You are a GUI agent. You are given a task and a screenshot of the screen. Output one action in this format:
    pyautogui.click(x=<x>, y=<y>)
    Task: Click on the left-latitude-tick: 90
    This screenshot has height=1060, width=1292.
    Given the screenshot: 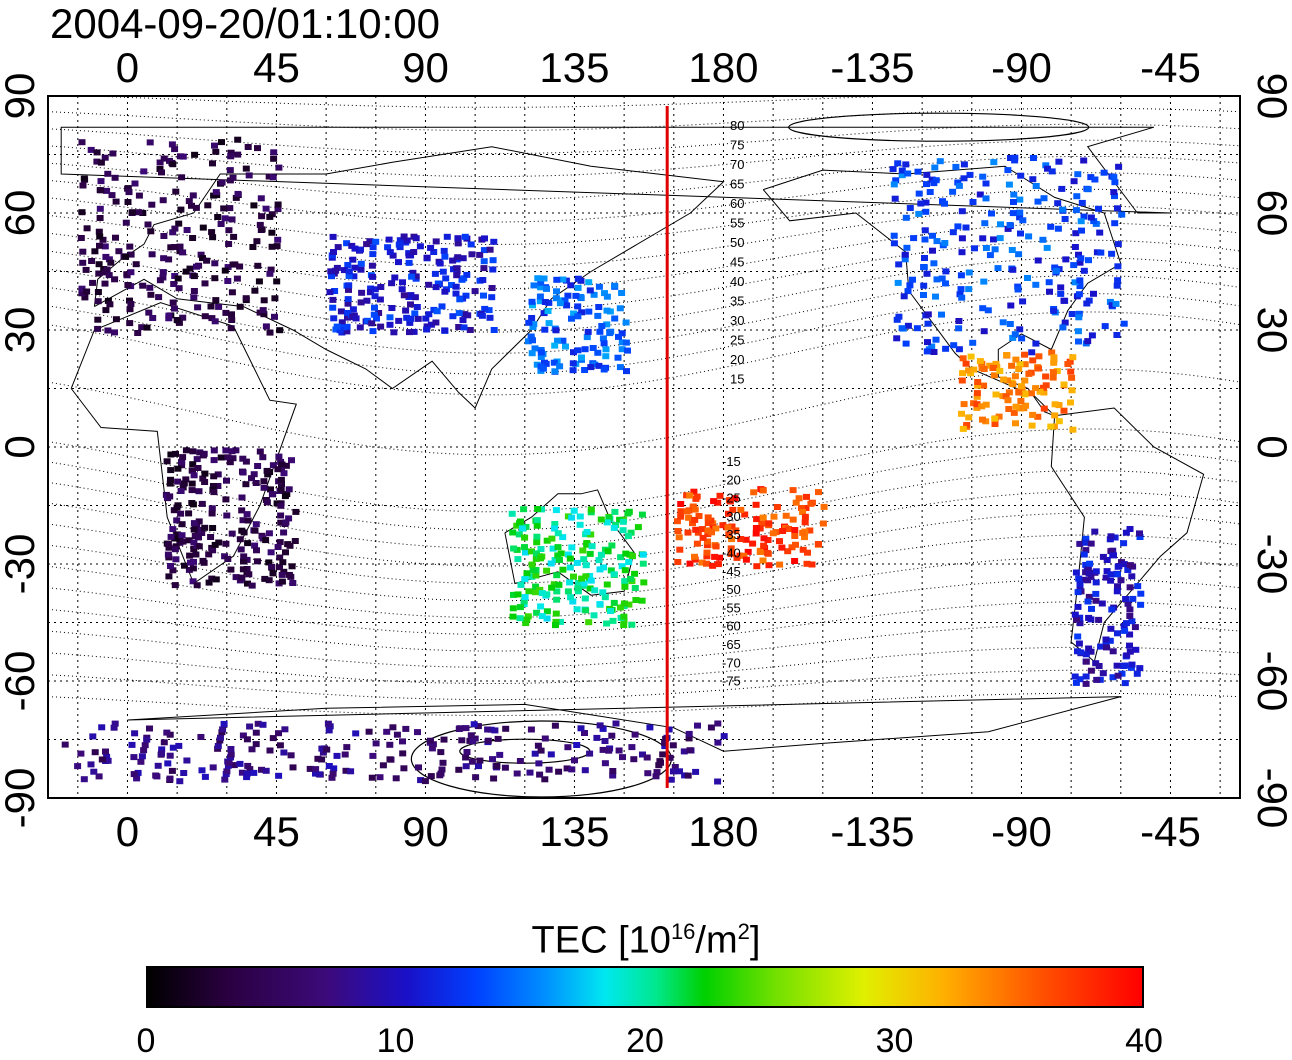 What is the action you would take?
    pyautogui.click(x=21, y=96)
    